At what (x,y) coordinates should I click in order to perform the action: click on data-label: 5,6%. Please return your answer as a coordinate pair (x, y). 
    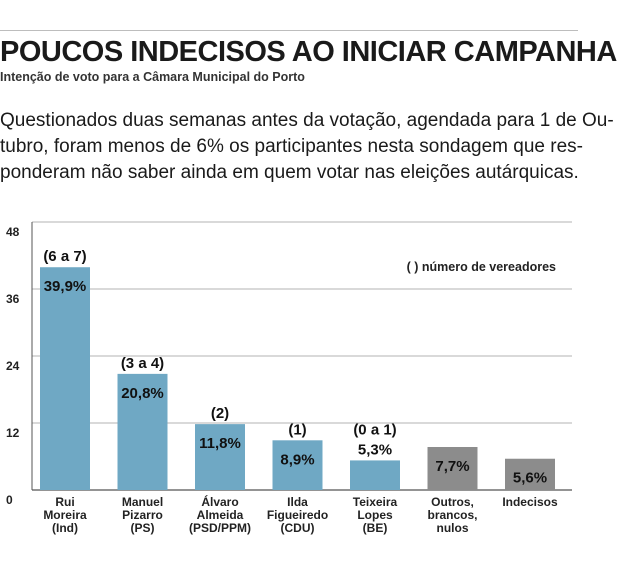
    Looking at the image, I should click on (530, 478).